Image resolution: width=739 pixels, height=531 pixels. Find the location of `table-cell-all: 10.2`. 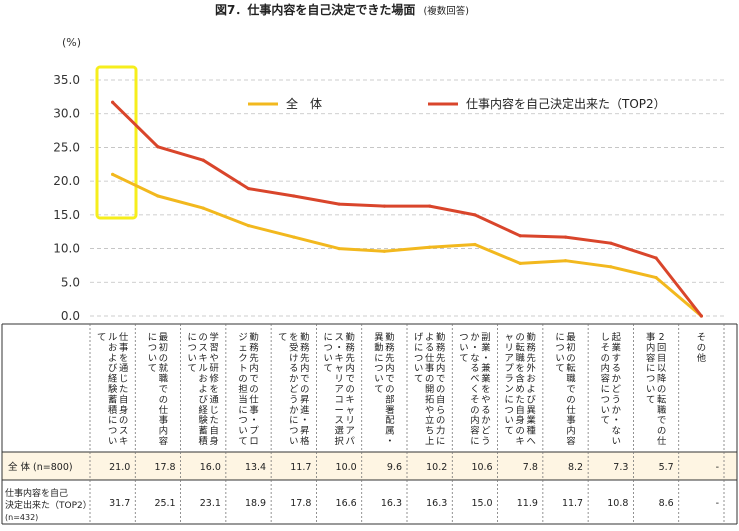

table-cell-all: 10.2 is located at coordinates (436, 467).